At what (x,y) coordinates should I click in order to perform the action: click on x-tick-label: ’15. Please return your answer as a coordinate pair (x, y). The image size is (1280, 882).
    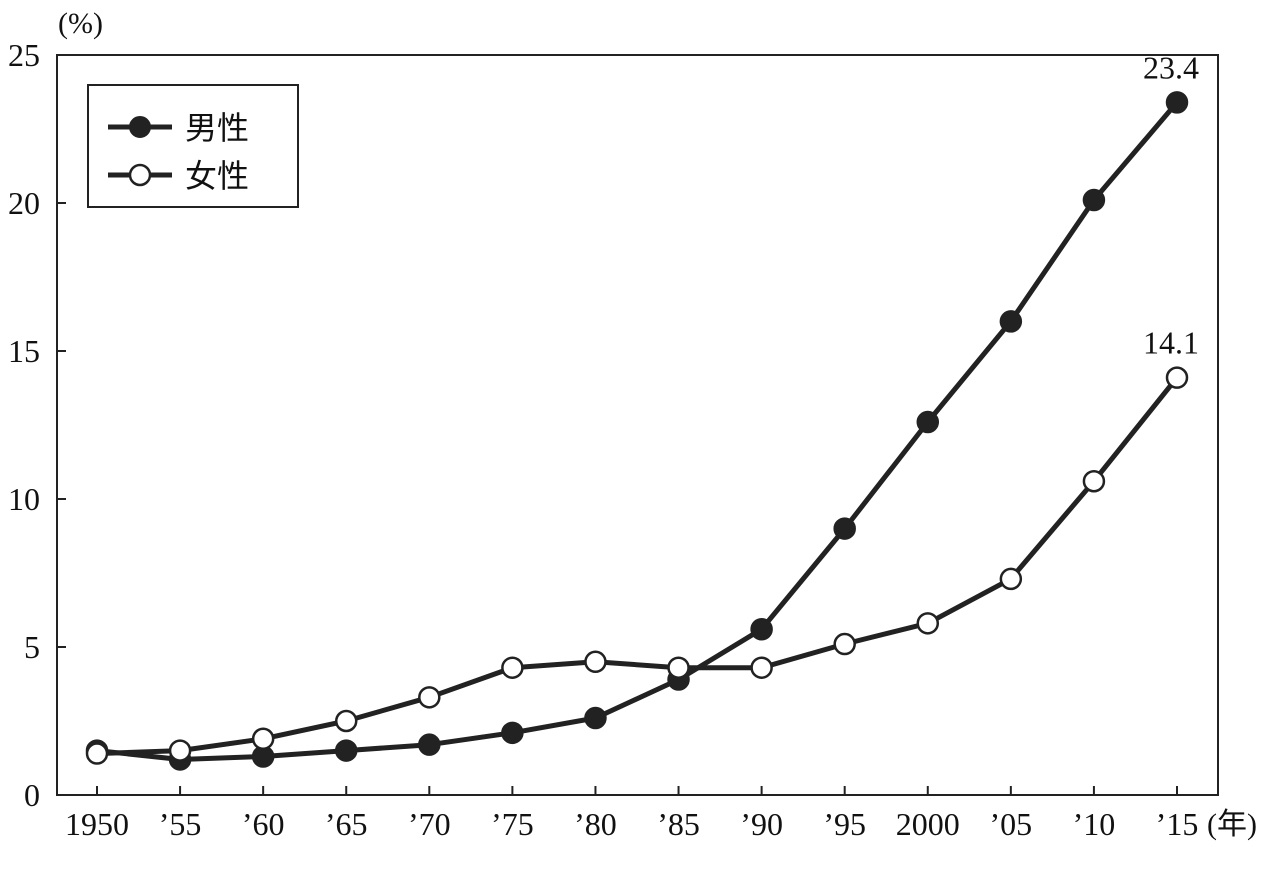
    Looking at the image, I should click on (1177, 824).